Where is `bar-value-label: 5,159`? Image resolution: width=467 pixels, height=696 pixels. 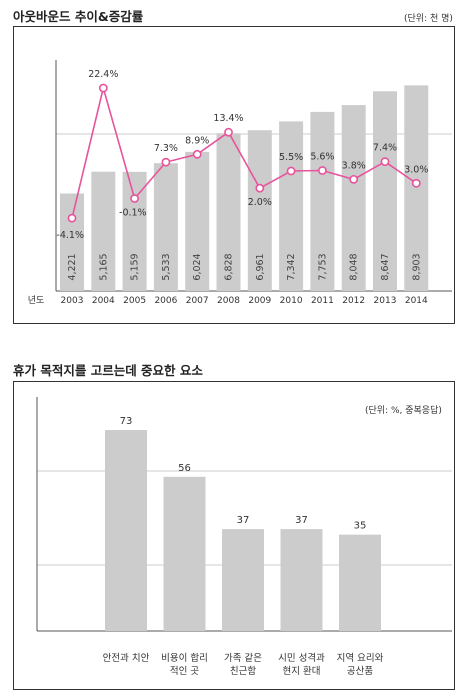 bar-value-label: 5,159 is located at coordinates (135, 266).